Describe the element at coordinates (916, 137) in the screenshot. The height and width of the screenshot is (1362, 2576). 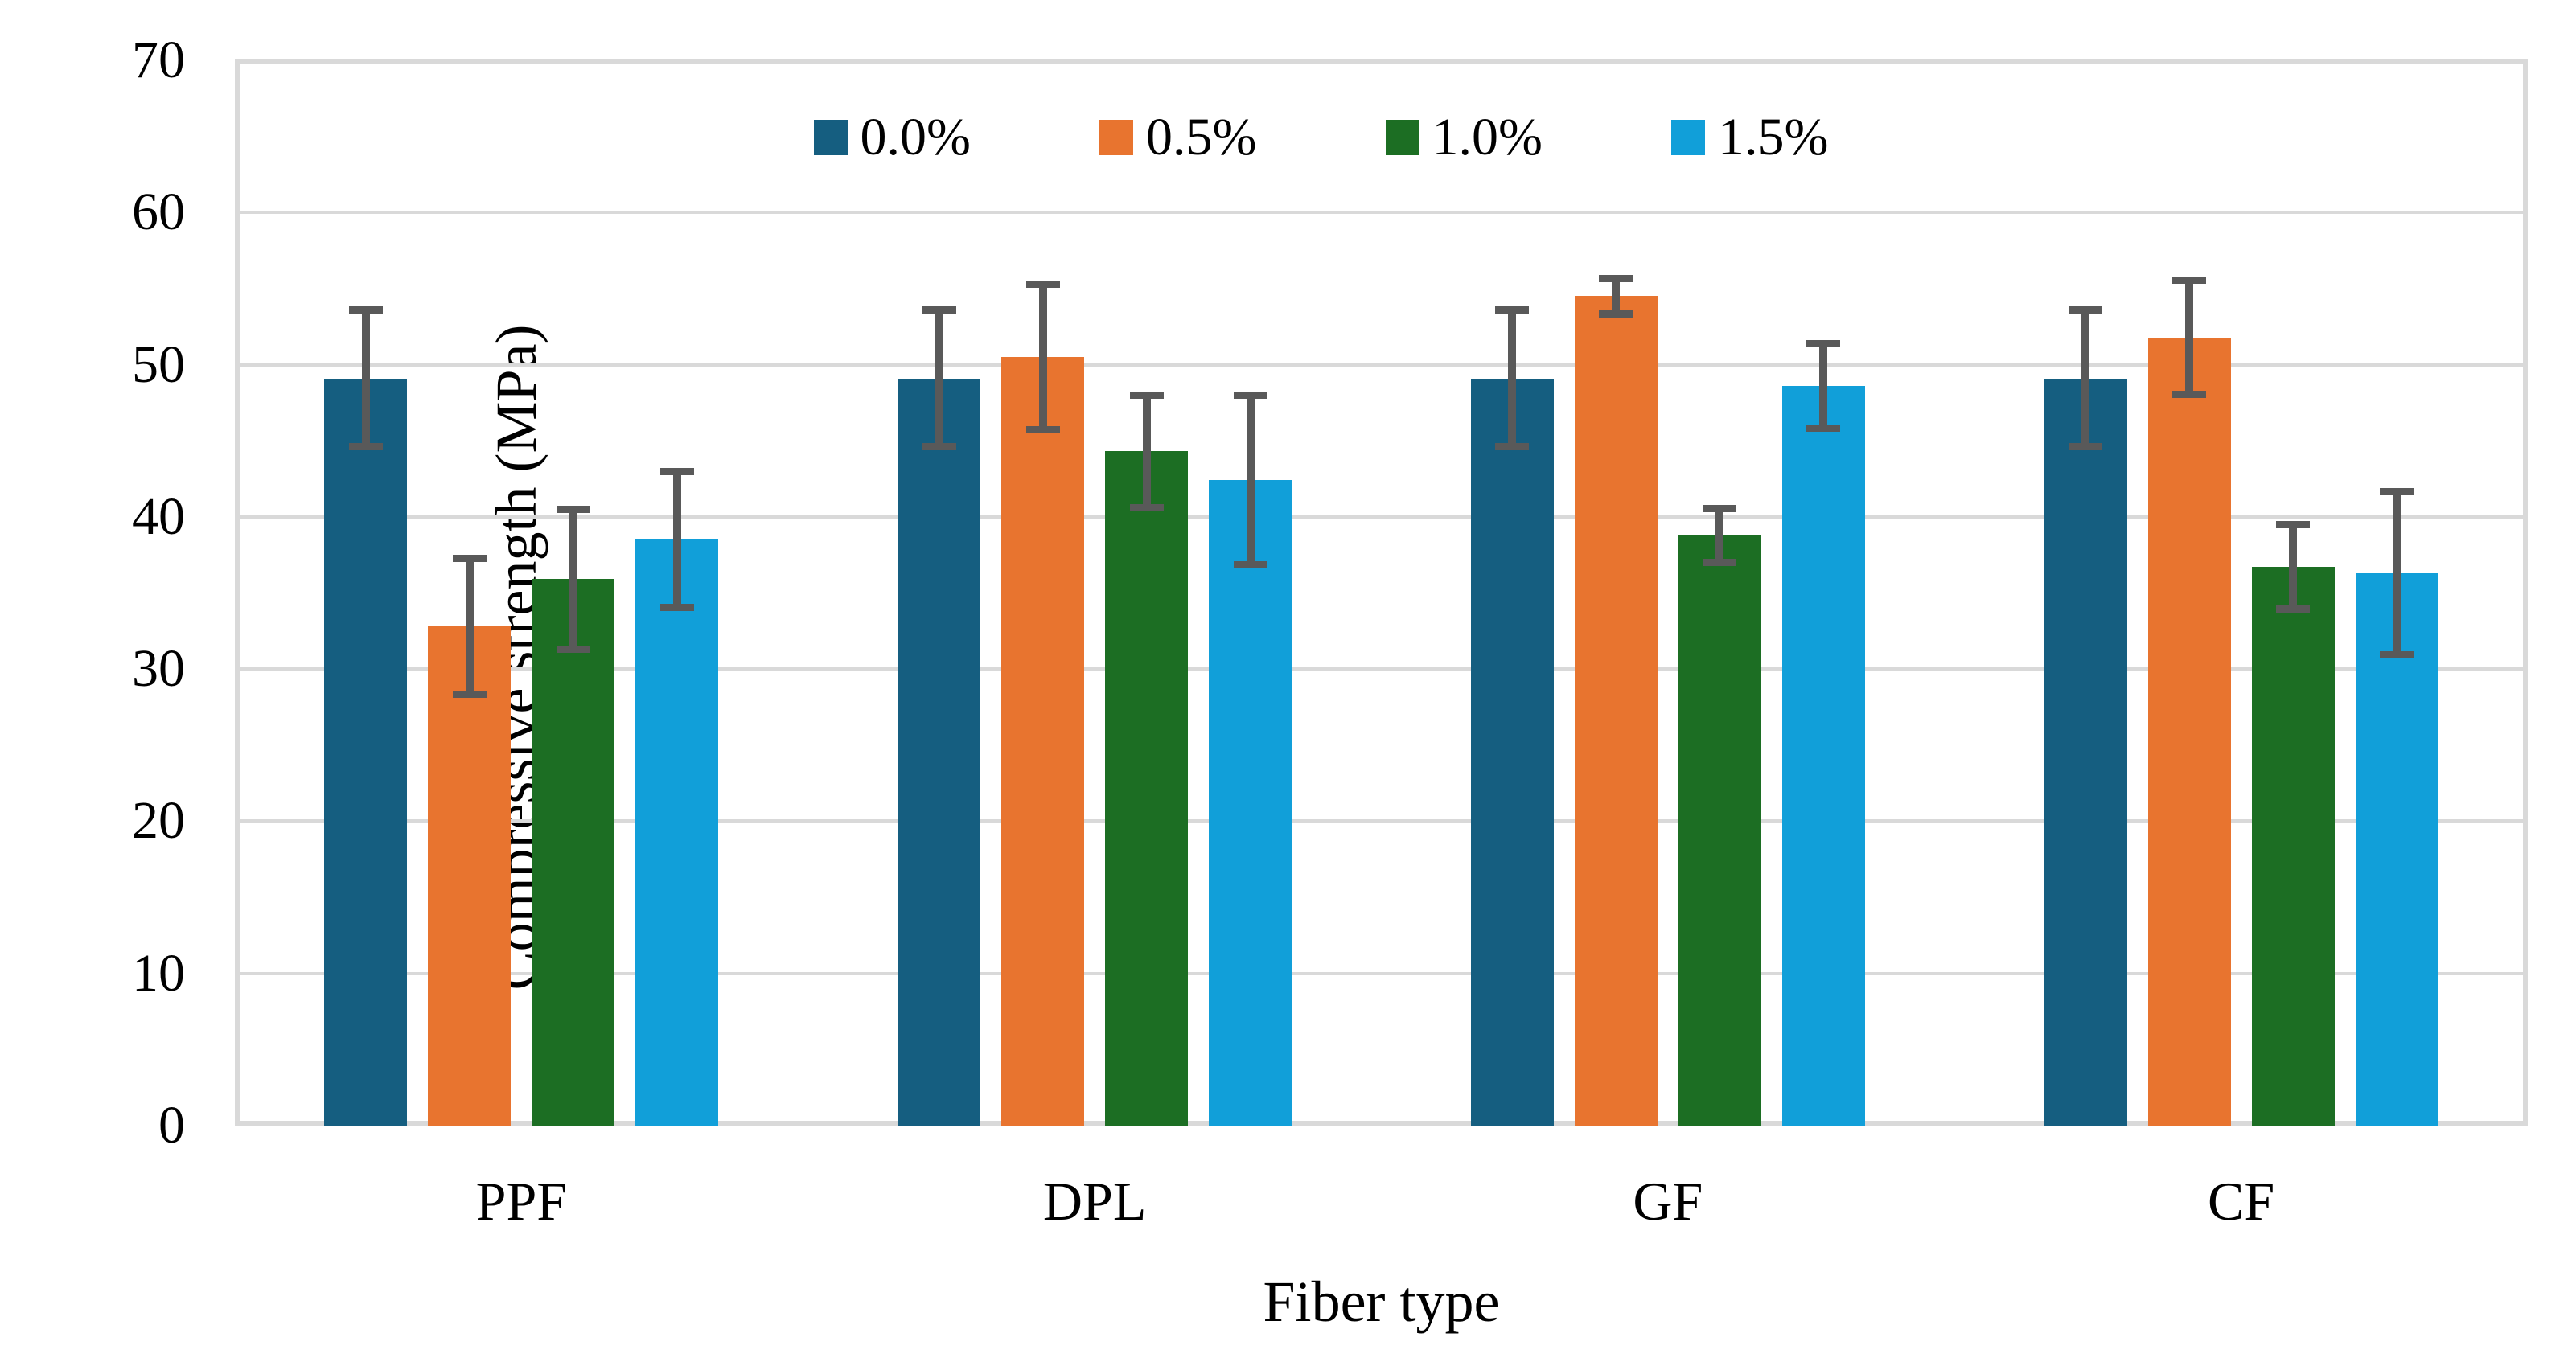
I see `legend-label: 0.0%` at that location.